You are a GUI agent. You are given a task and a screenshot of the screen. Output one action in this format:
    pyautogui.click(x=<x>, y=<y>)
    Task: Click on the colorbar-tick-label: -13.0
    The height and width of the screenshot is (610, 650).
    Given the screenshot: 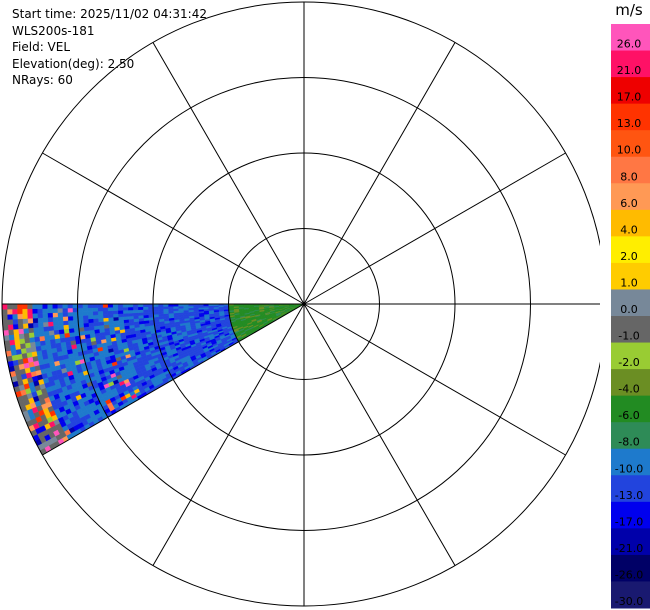 What is the action you would take?
    pyautogui.click(x=629, y=495)
    